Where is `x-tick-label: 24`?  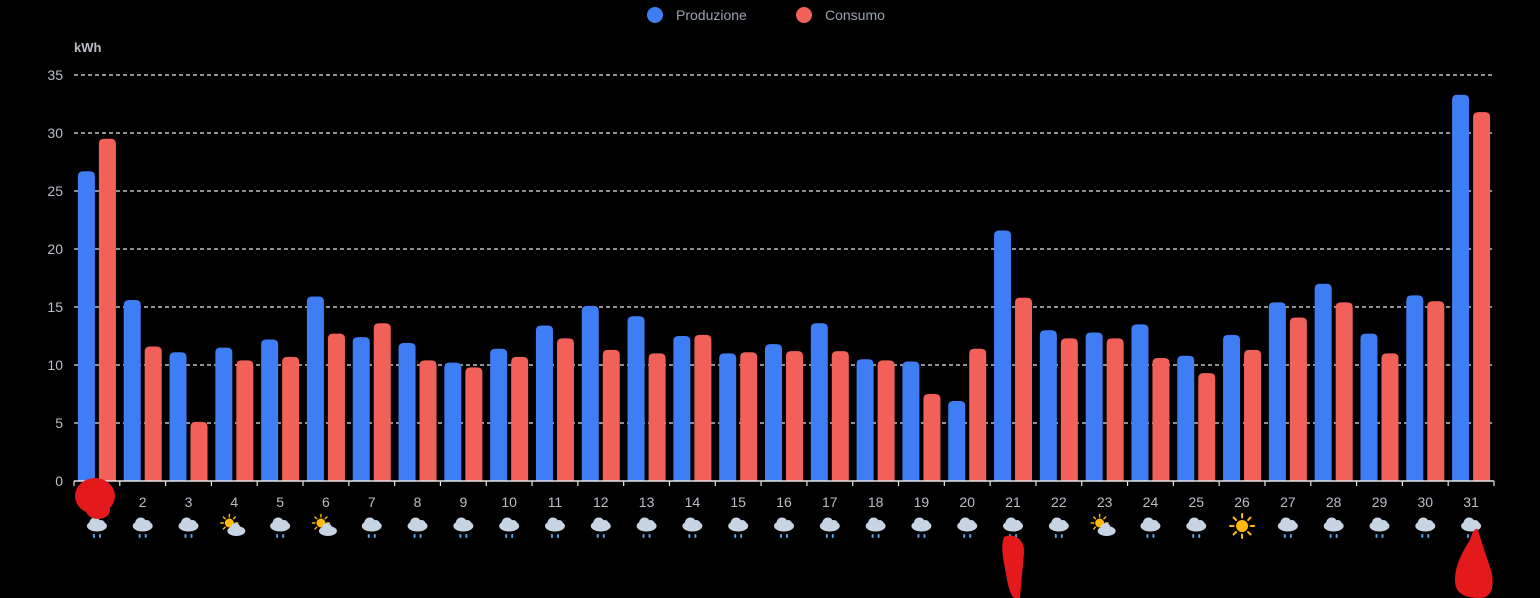
x-tick-label: 24 is located at coordinates (1151, 502).